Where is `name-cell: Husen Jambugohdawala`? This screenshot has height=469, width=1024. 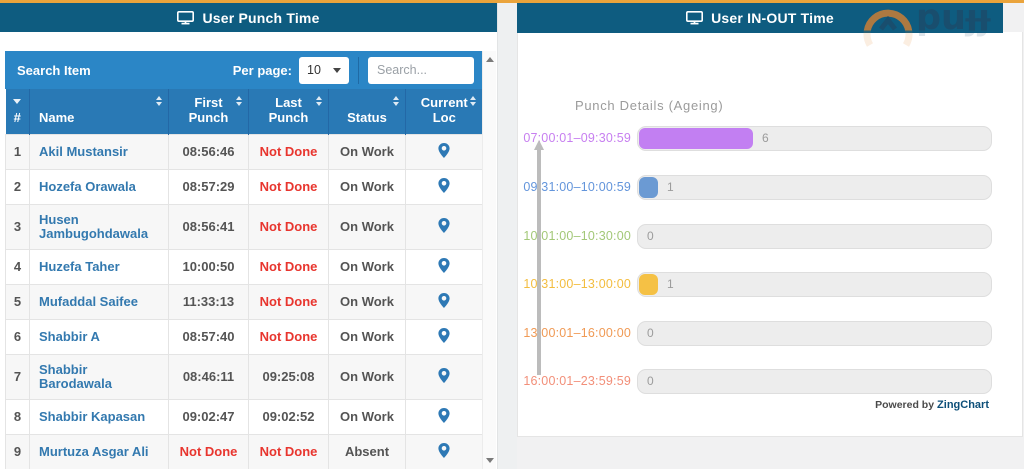 name-cell: Husen Jambugohdawala is located at coordinates (99, 227).